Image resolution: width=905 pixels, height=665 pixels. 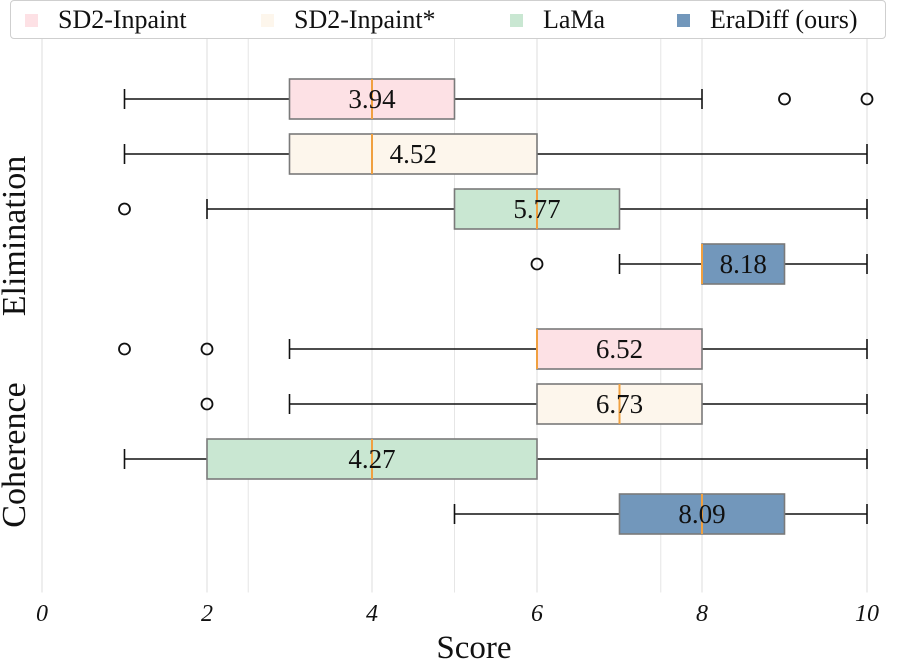 I want to click on mean-label: 8.18, so click(x=743, y=264).